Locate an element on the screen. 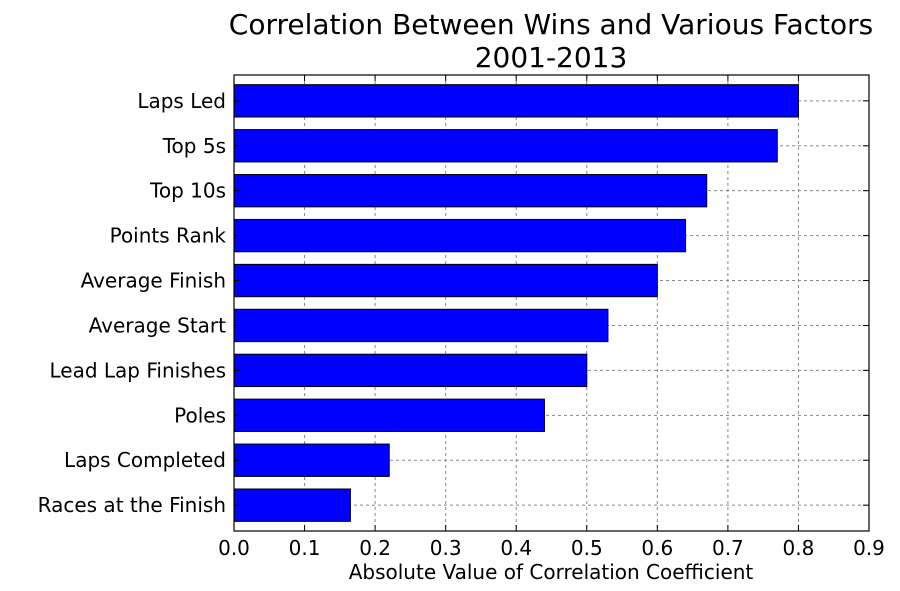  x-tick-labels: 0.0 0.1 0.2 0.3 0.4 0.5 0.6 0.7 0.8 0.9 is located at coordinates (551, 548).